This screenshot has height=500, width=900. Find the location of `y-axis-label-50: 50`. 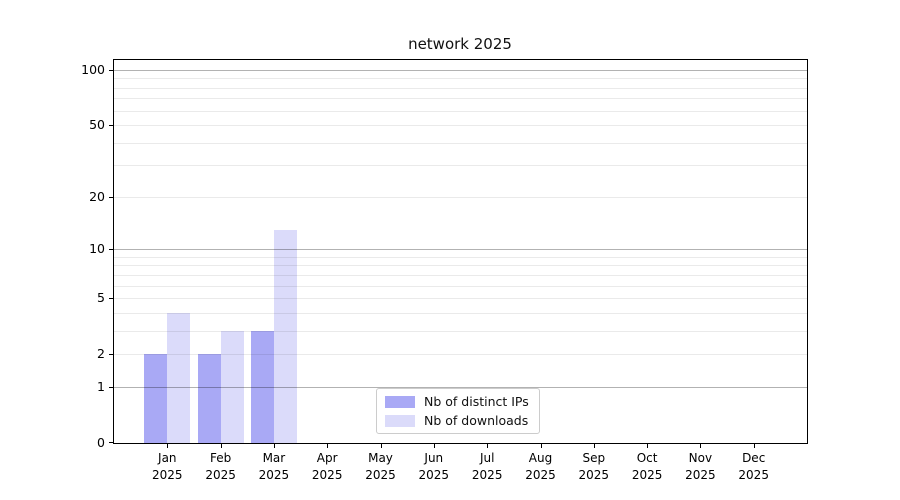

y-axis-label-50: 50 is located at coordinates (97, 125).